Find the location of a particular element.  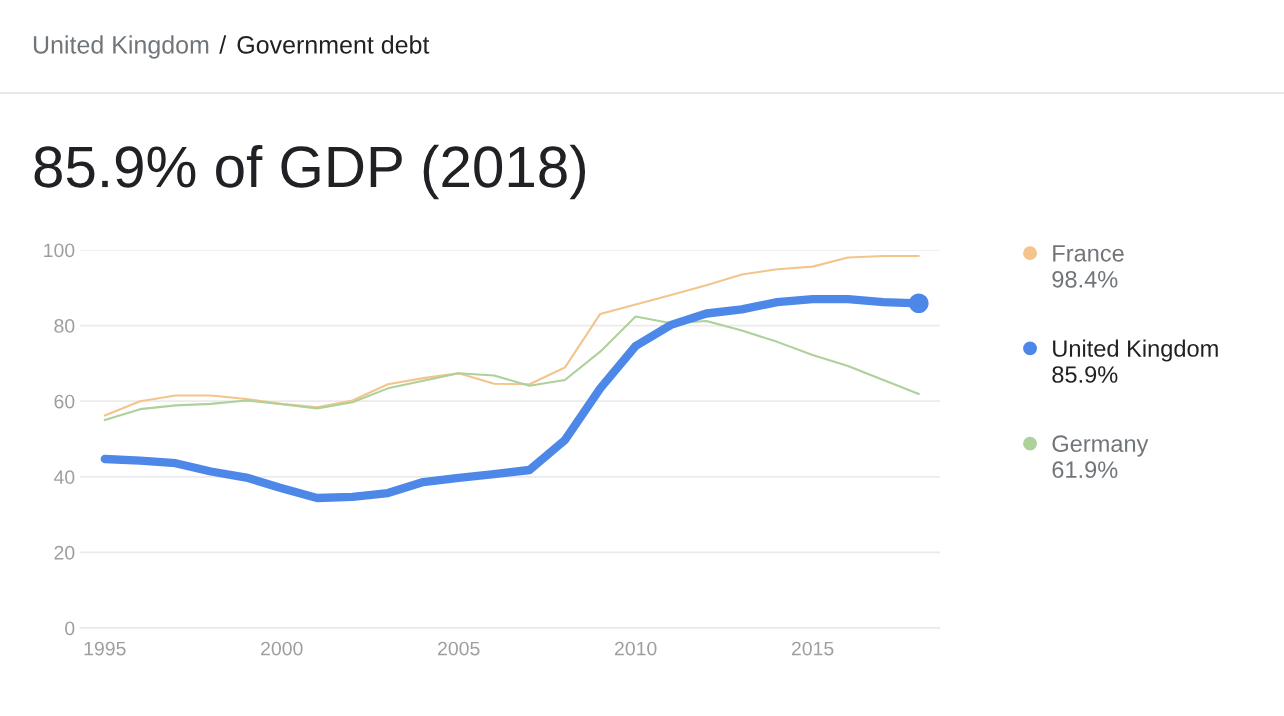

legend-label: Germany is located at coordinates (1100, 446).